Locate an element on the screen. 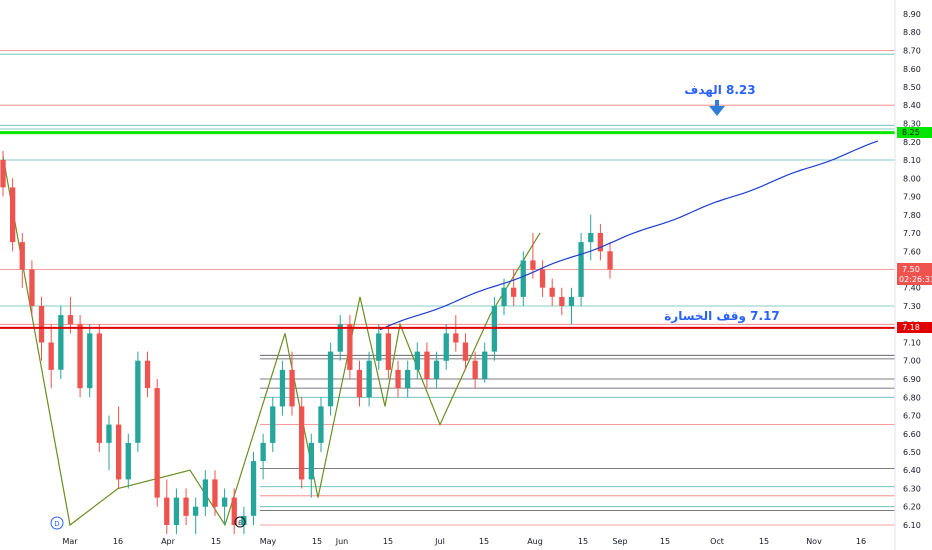  y-tick-label: 7.70 is located at coordinates (912, 233).